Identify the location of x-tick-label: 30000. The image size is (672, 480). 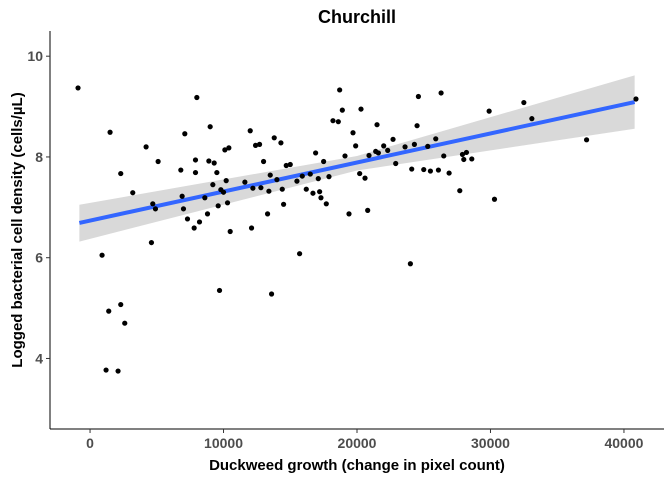
(490, 443).